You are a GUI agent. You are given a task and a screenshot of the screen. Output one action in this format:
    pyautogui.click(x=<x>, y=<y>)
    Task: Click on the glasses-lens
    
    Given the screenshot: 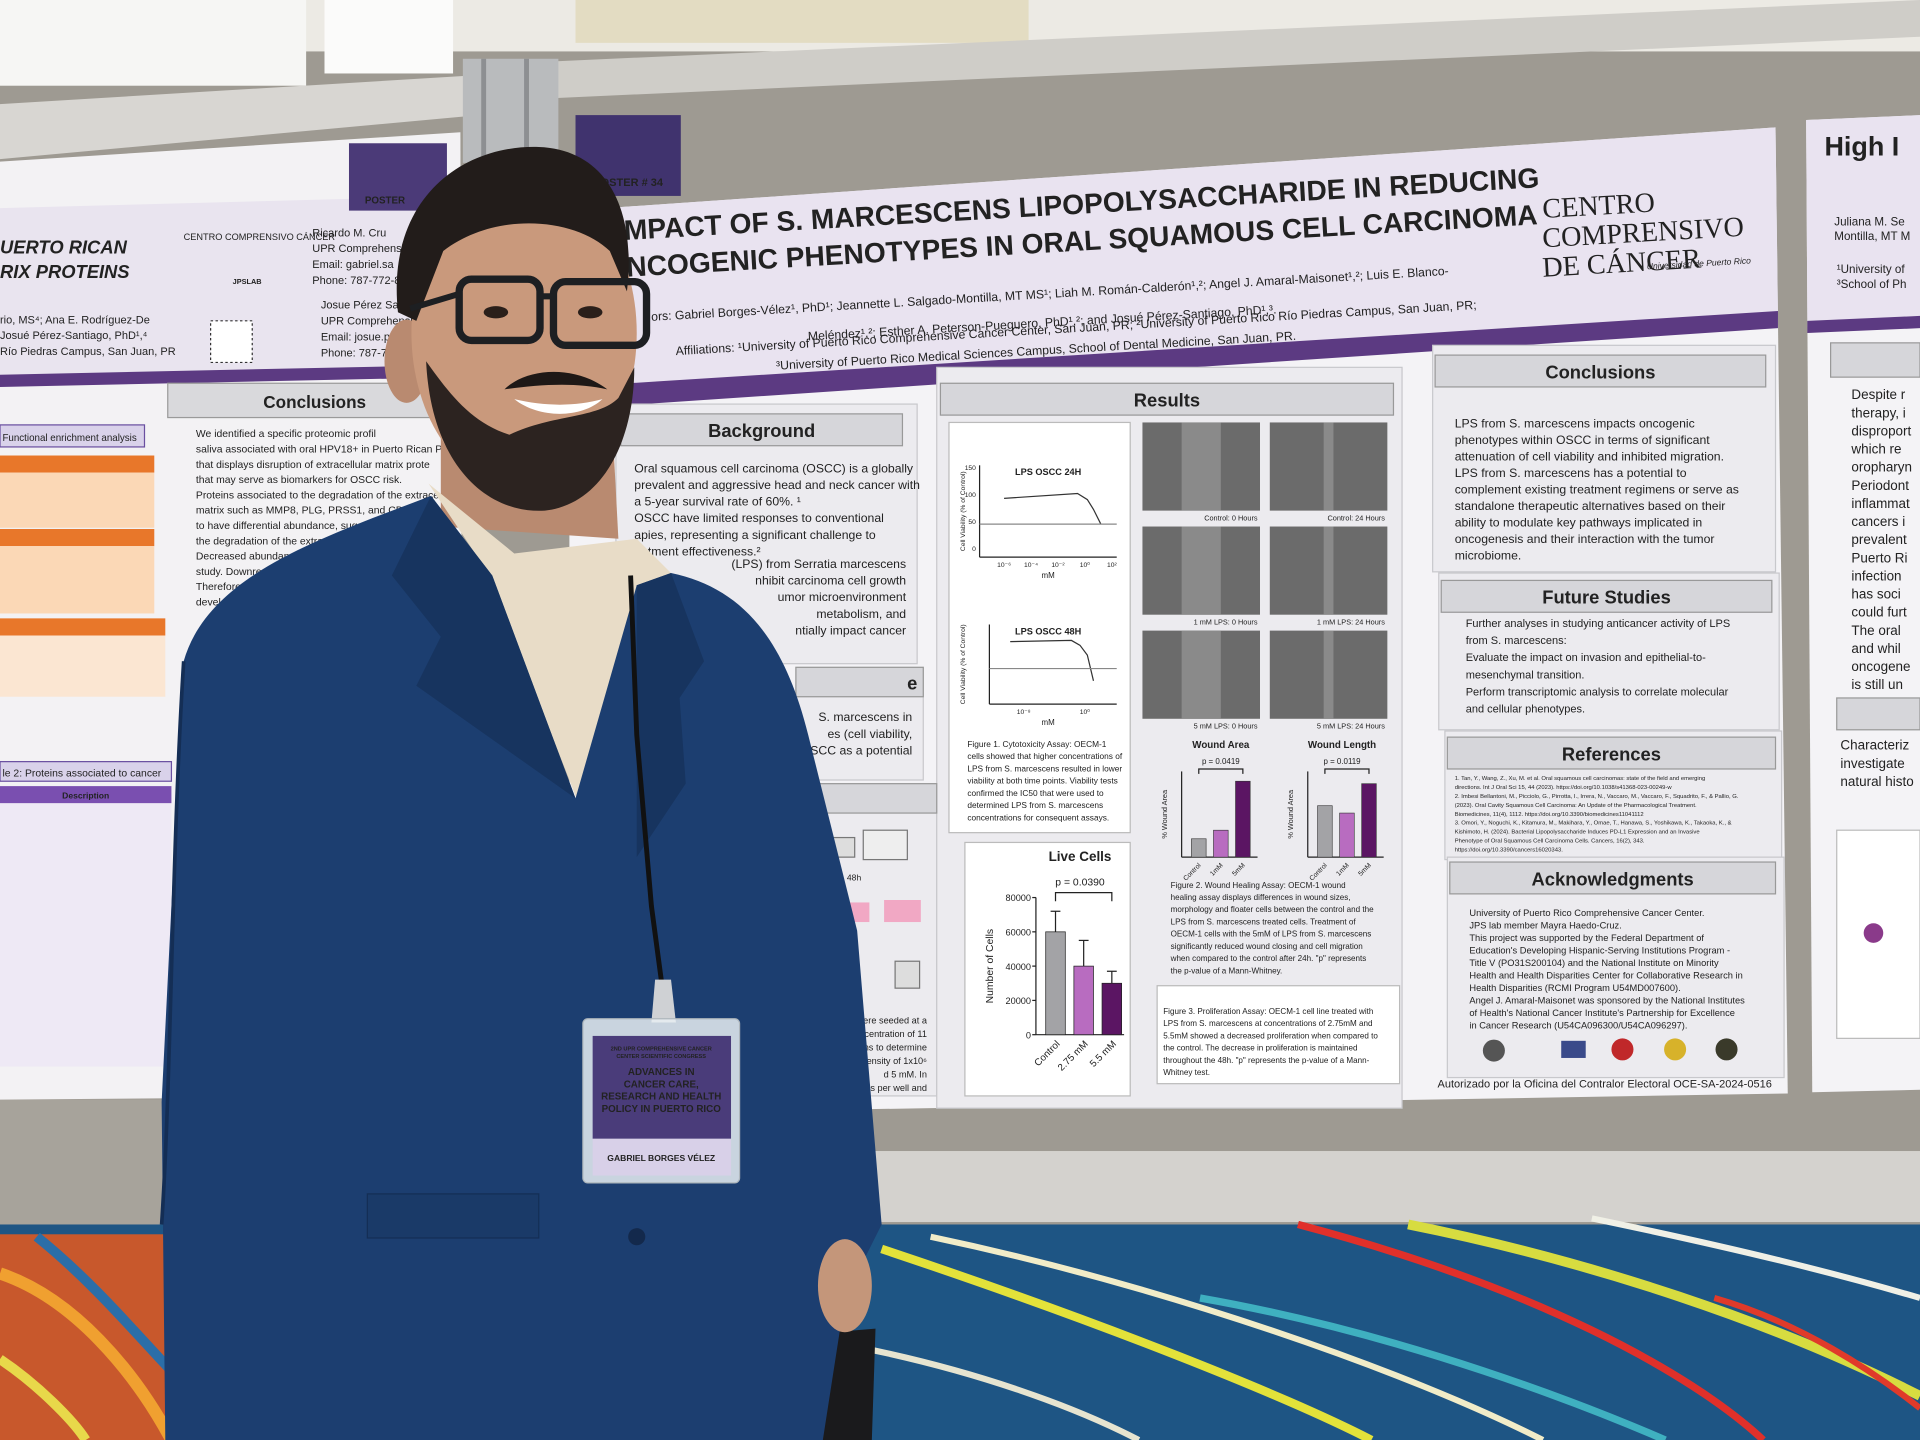 What is the action you would take?
    pyautogui.click(x=499, y=310)
    